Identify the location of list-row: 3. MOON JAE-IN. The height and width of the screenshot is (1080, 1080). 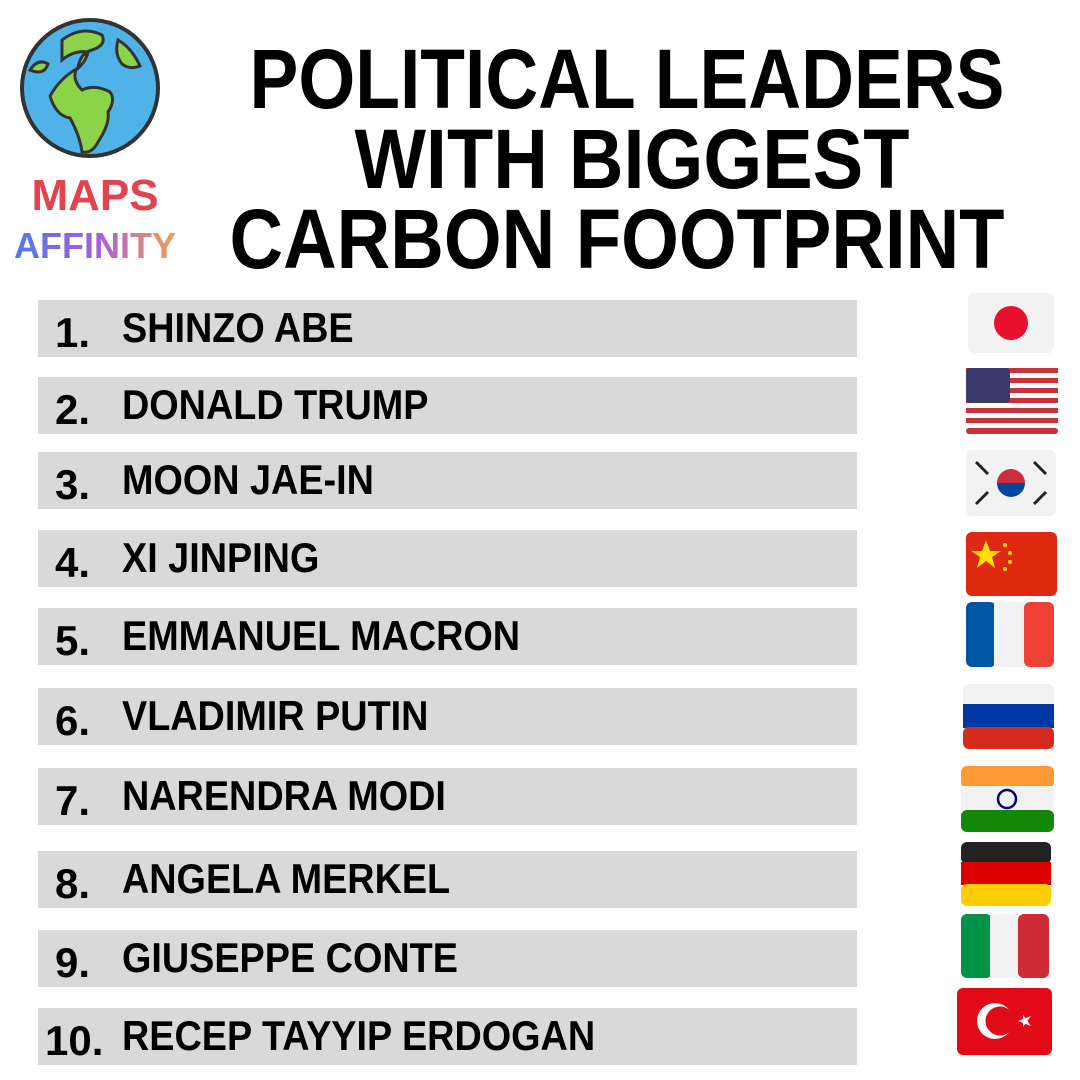
(447, 480).